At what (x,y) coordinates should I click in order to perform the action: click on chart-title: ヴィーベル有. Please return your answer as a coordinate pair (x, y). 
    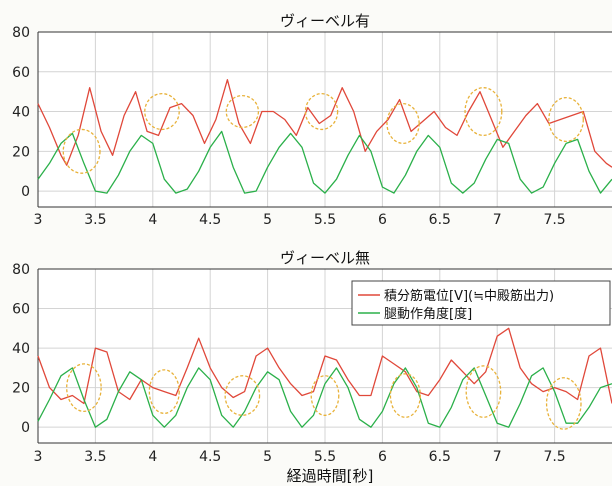
    Looking at the image, I should click on (325, 21).